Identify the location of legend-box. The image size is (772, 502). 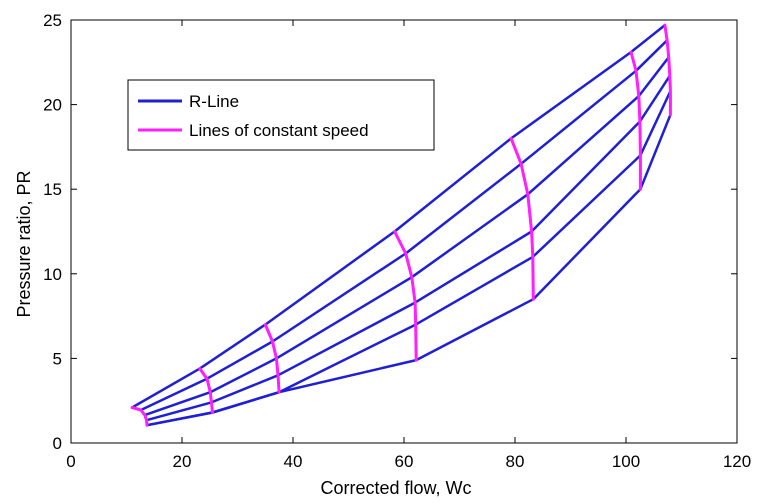
(281, 115).